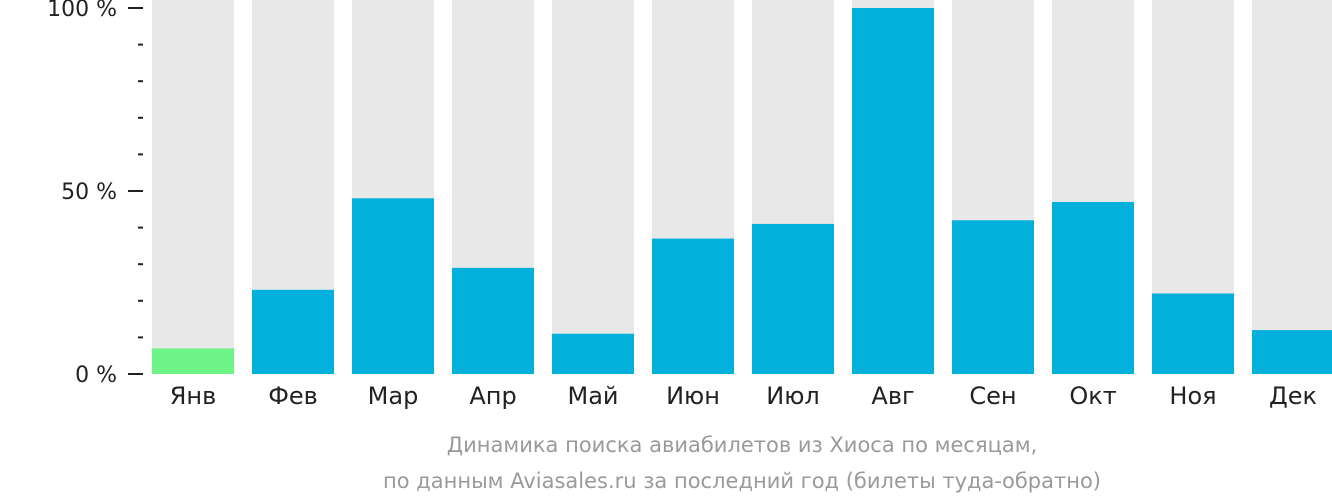  Describe the element at coordinates (892, 396) in the screenshot. I see `x-tick-label-7: Авг` at that location.